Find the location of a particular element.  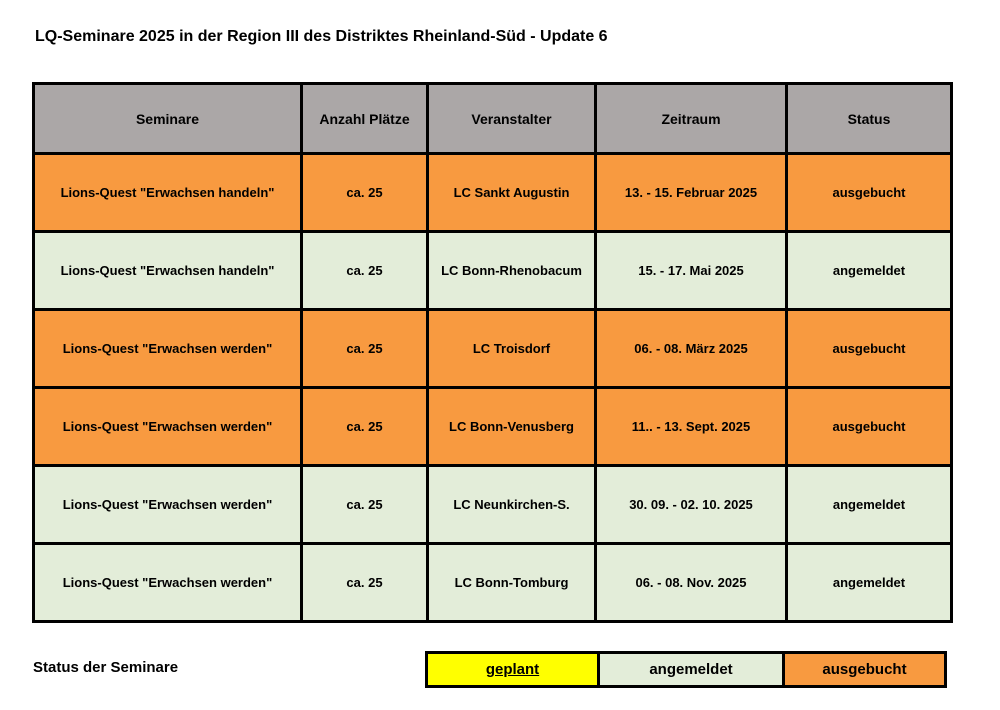

cell-veranstalter: LC Bonn-Rhenobacum is located at coordinates (511, 270).